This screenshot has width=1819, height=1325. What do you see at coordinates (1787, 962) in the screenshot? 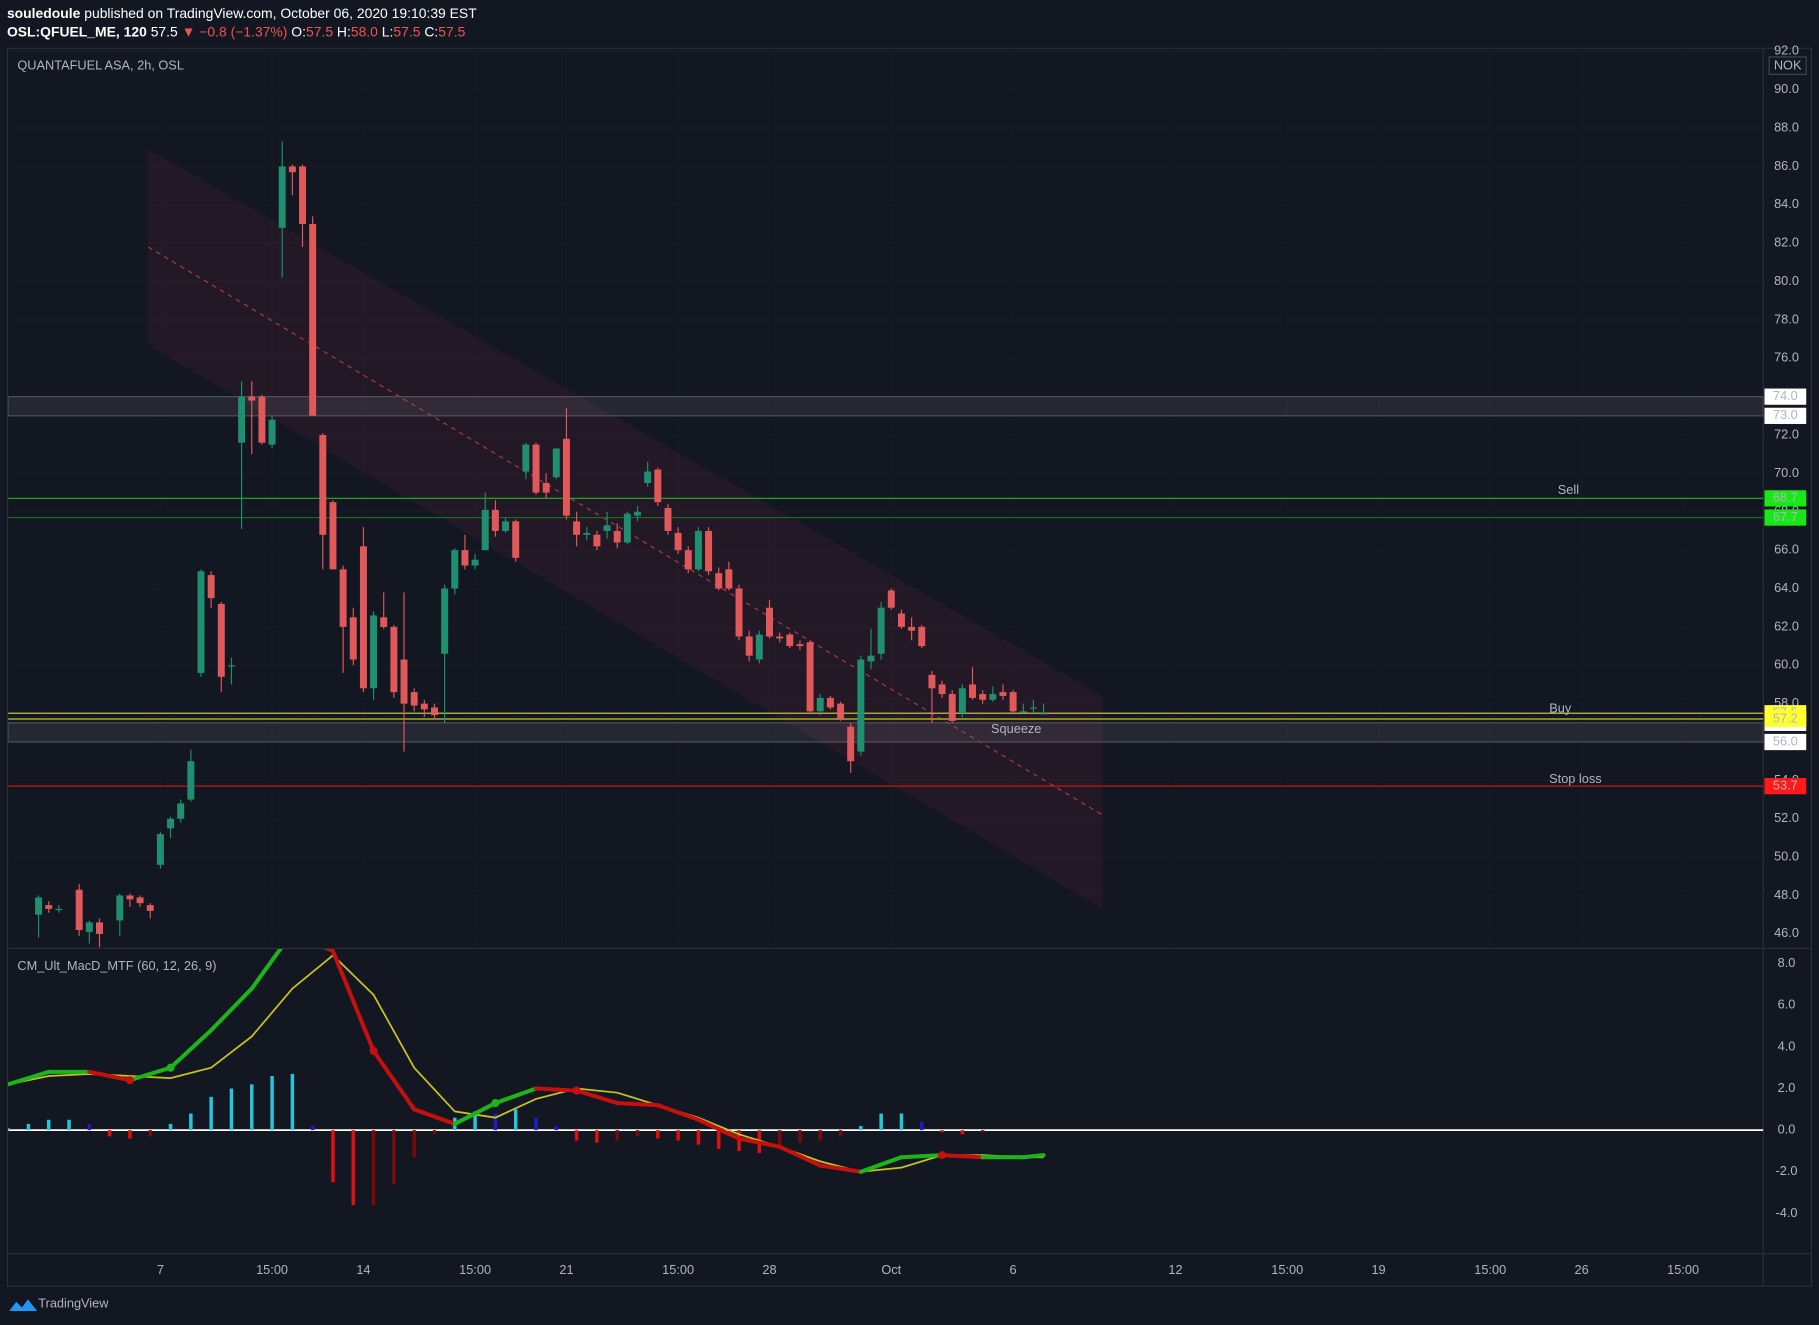
I see `y-tick-label: 8.0` at bounding box center [1787, 962].